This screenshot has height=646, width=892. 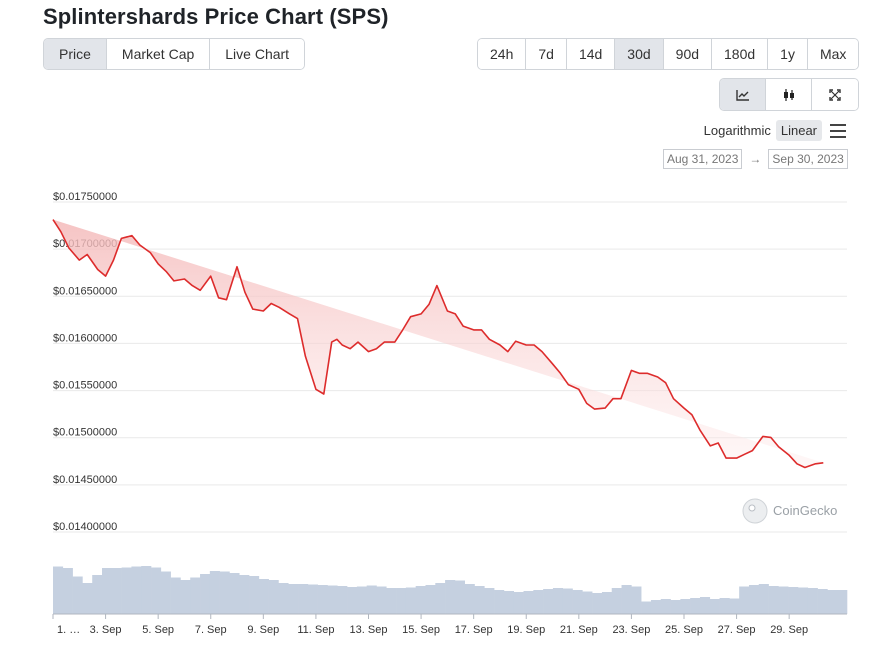 I want to click on time-range-tabs: 24h 7d 14d 30d 90d 180d 1y Max, so click(x=668, y=54).